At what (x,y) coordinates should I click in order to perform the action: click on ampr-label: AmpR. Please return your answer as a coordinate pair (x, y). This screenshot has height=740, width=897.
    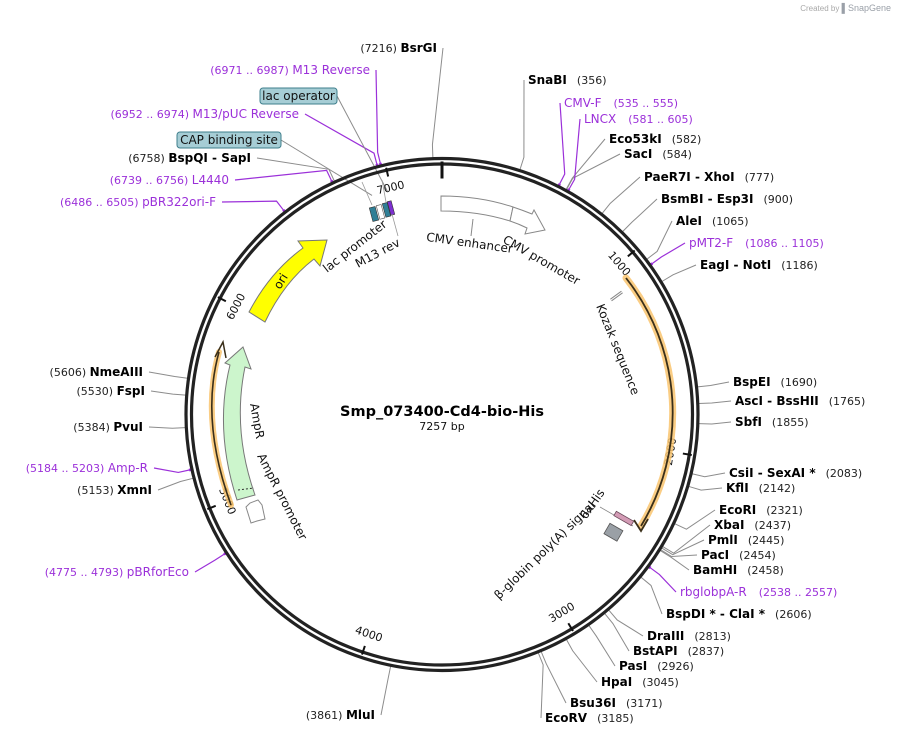
    Looking at the image, I should click on (257, 421).